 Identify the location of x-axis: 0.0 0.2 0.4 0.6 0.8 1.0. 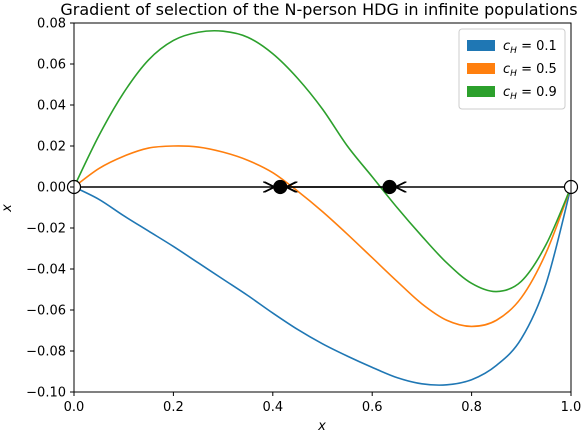
(323, 403).